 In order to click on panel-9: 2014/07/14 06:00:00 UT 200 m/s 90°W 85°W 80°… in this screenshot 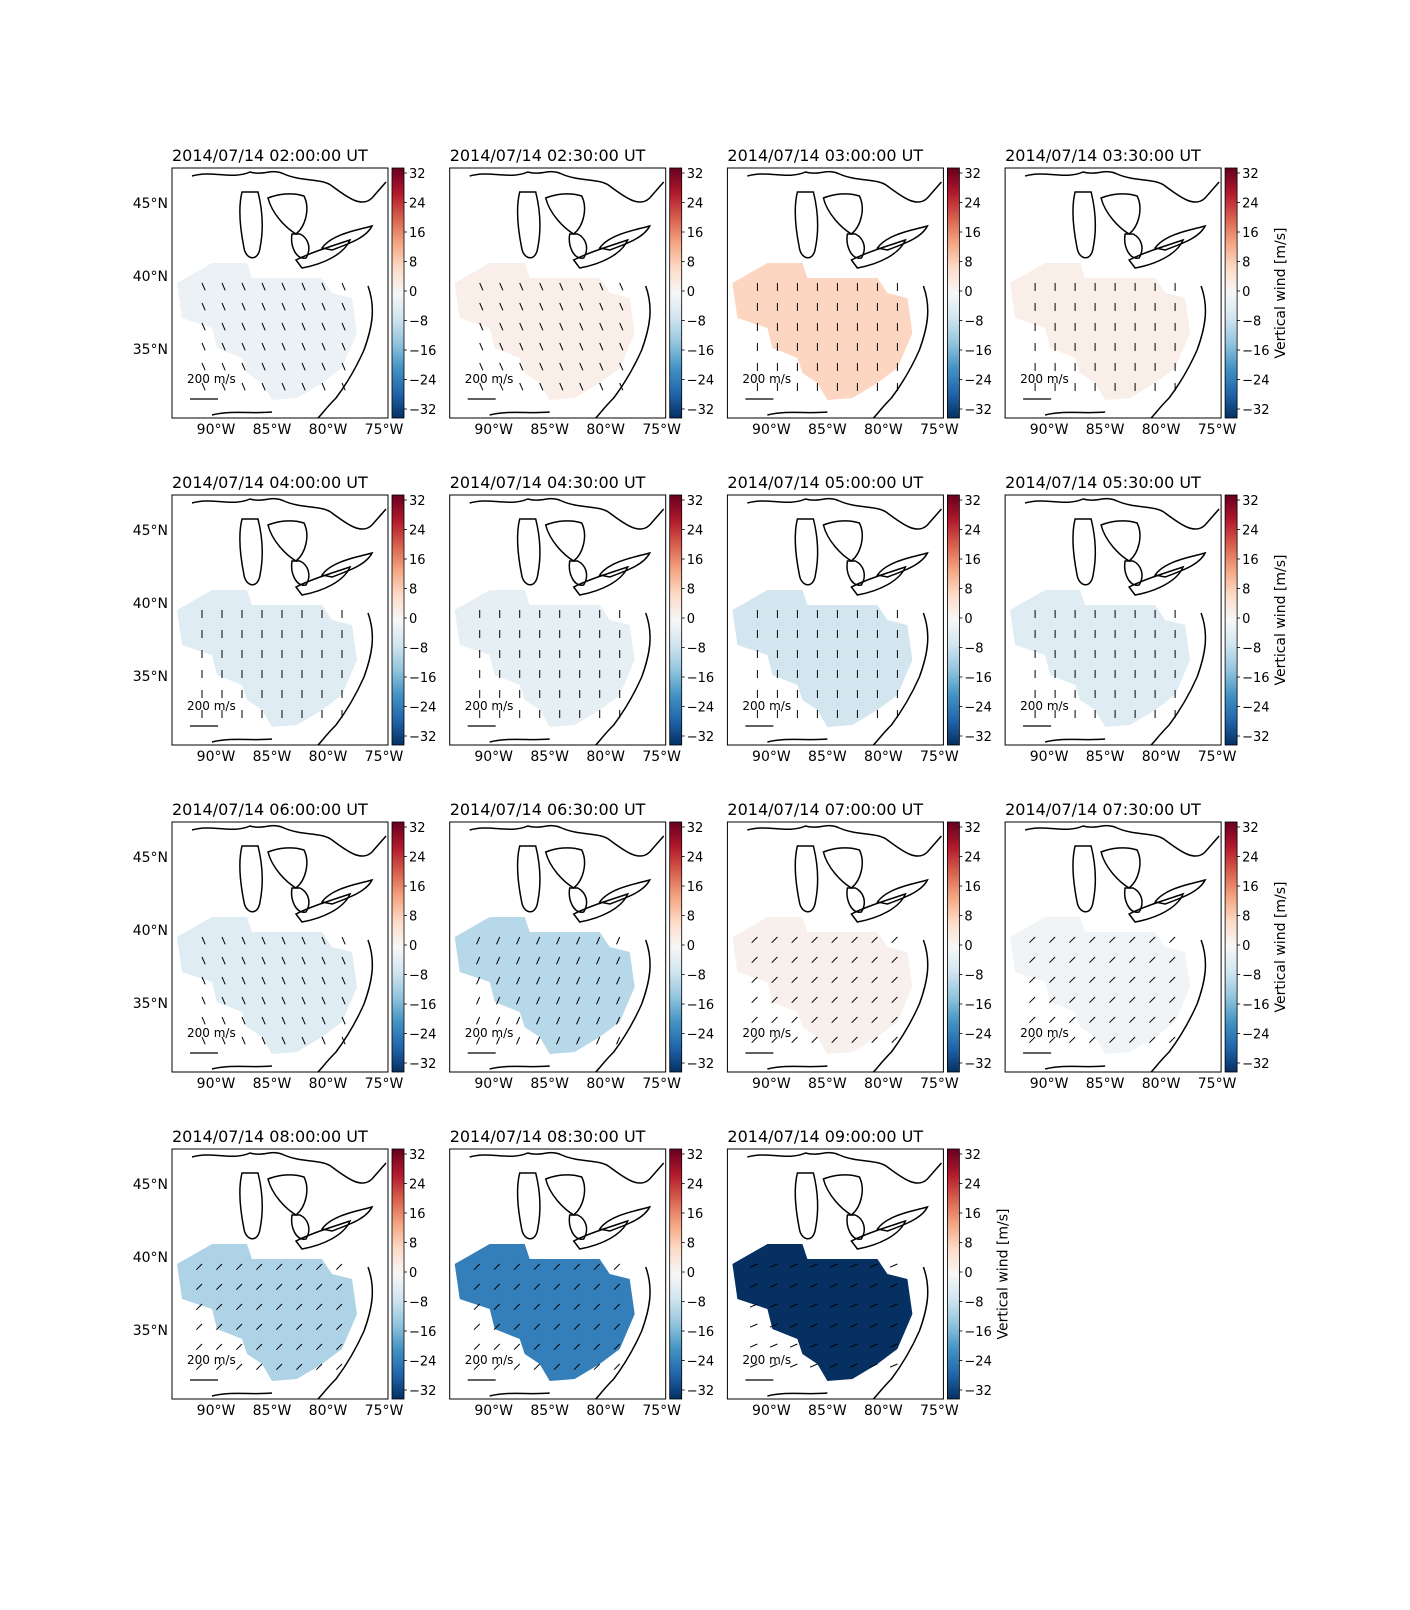, I will do `click(285, 946)`.